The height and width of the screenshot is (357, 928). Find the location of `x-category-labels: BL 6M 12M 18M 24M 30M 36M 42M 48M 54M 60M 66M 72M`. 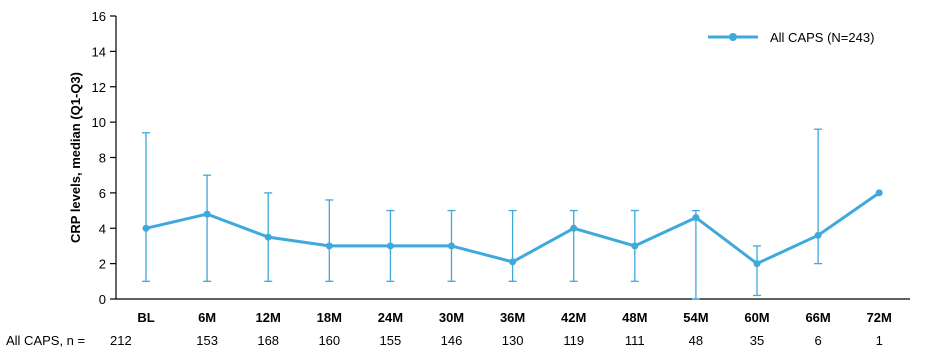

x-category-labels: BL 6M 12M 18M 24M 30M 36M 42M 48M 54M 60M 66M 72M is located at coordinates (514, 317).